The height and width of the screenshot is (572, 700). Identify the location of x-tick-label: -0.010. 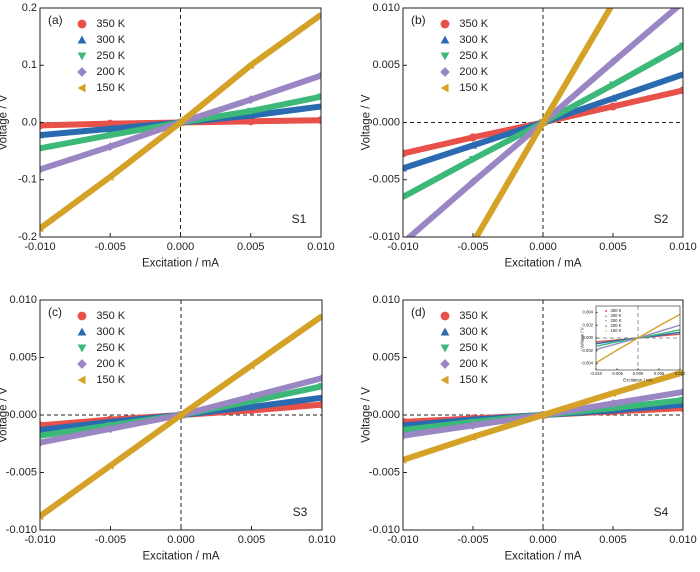
(402, 247).